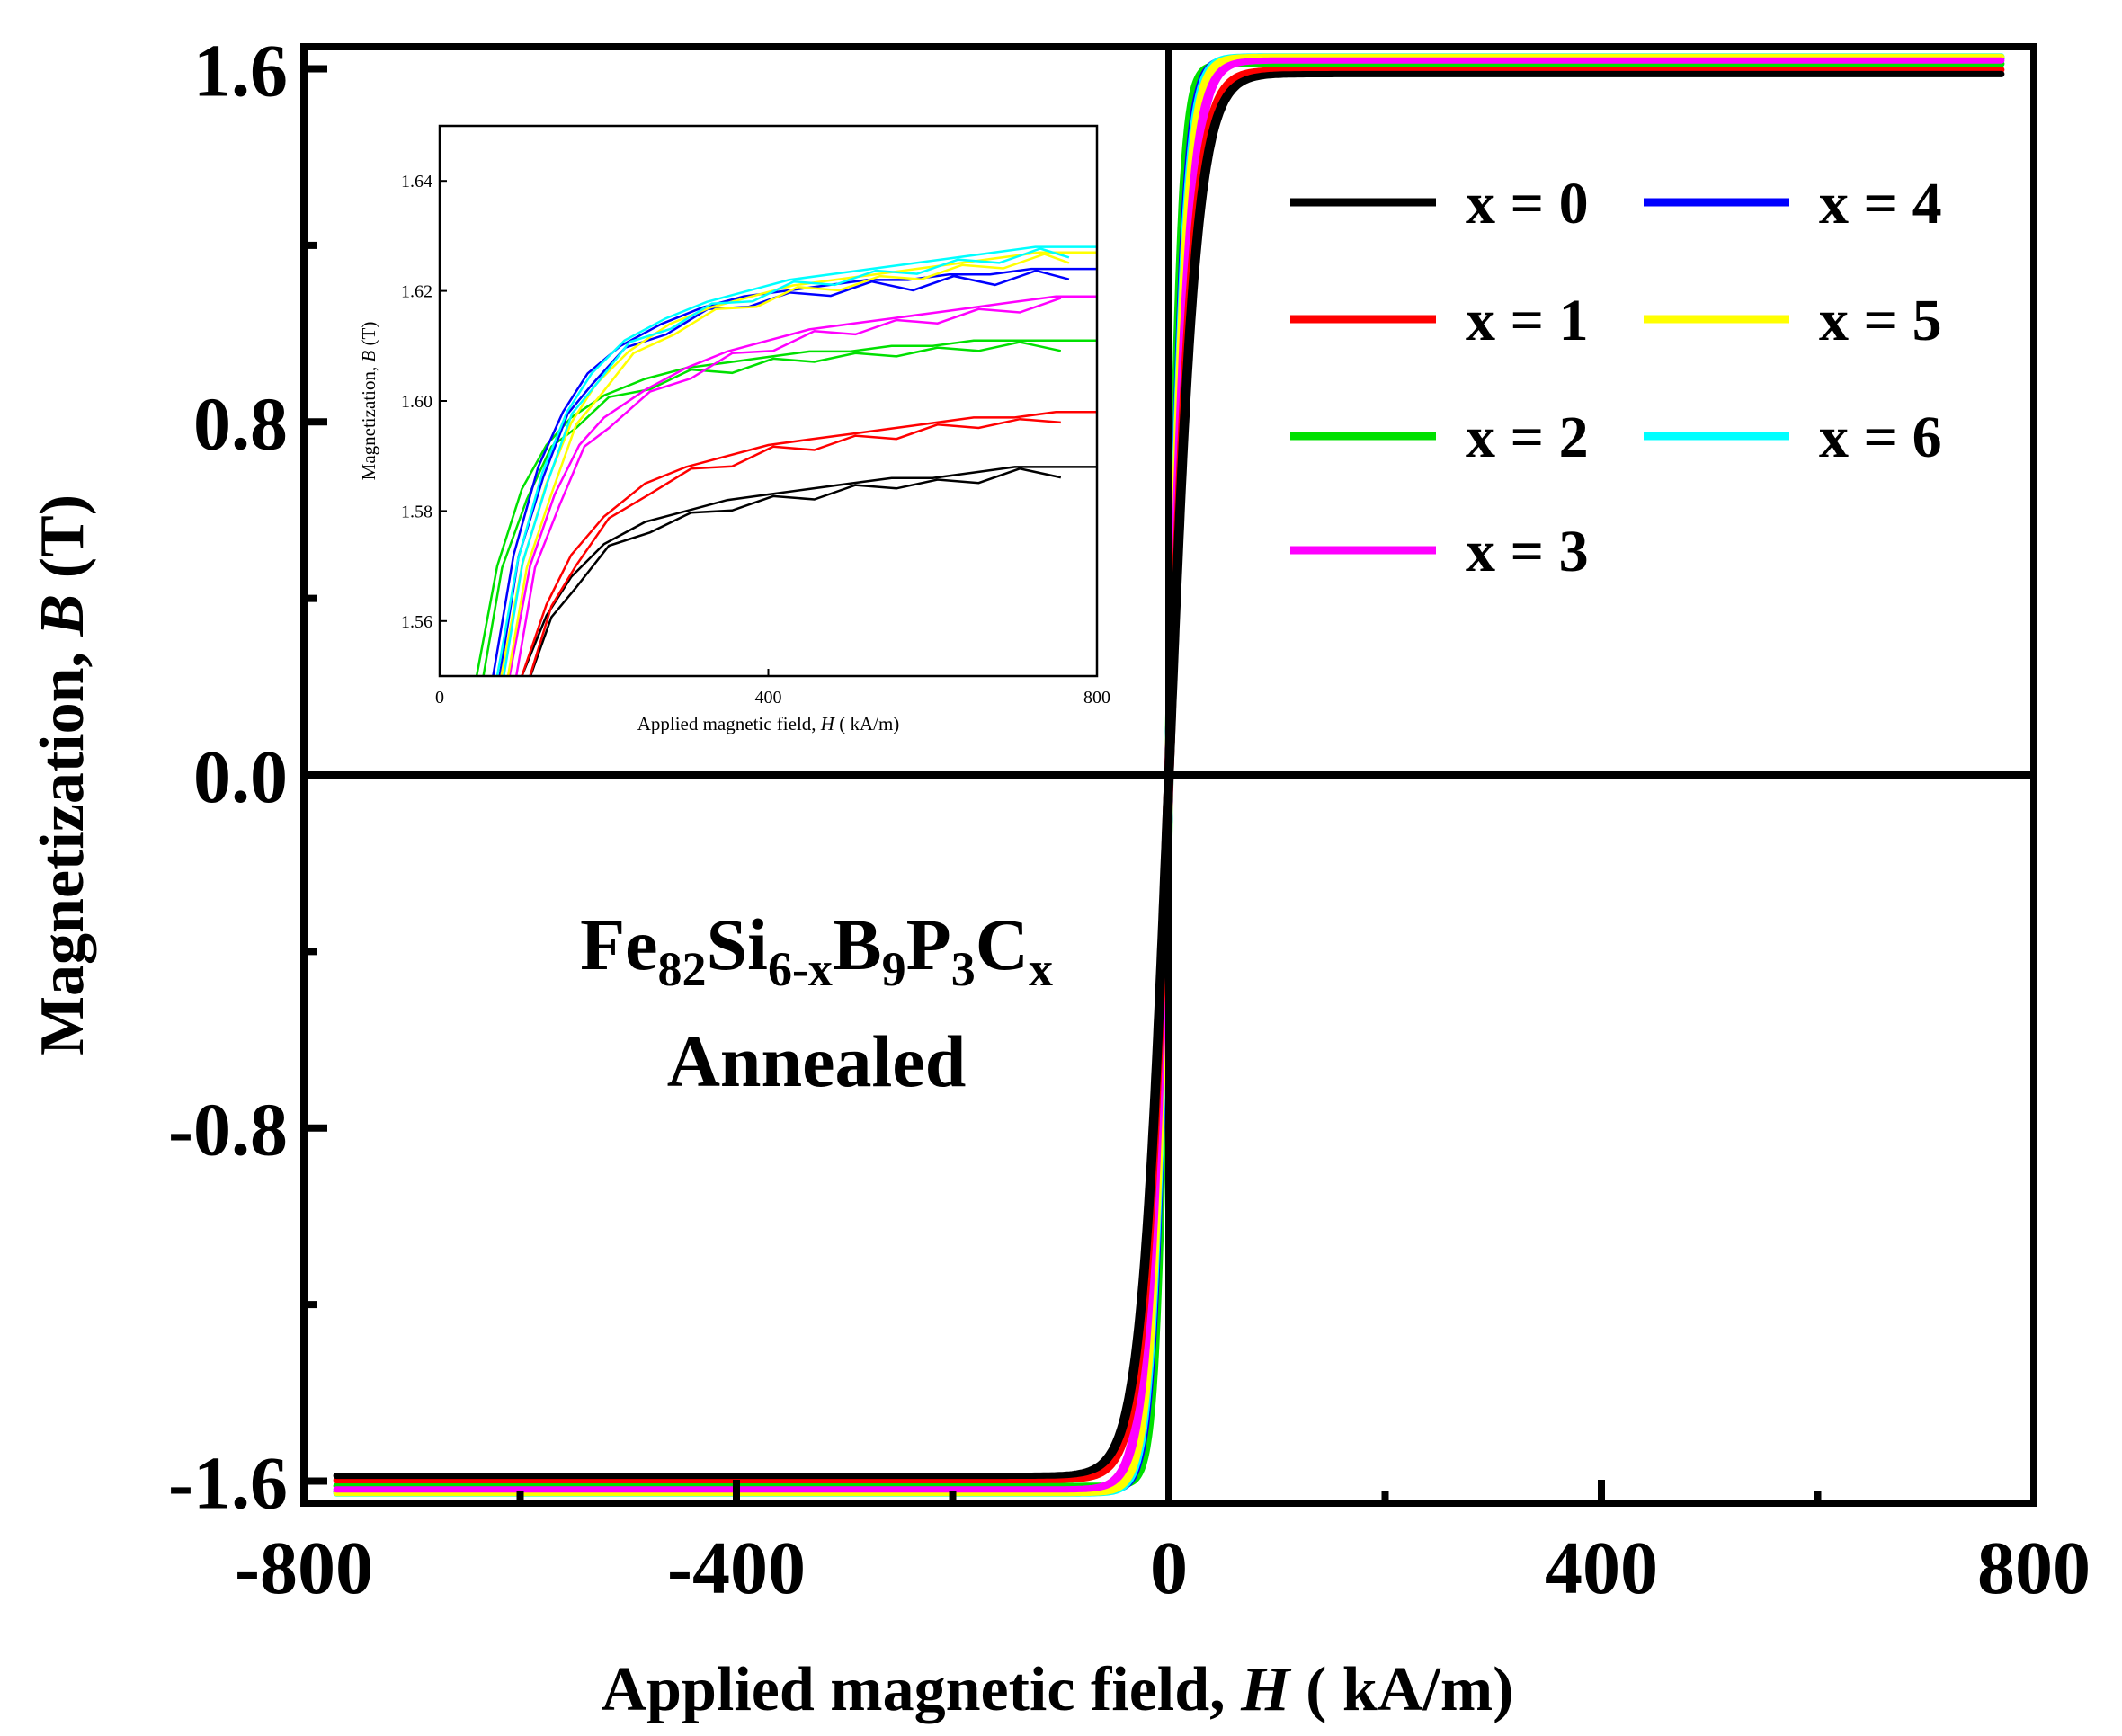 Image resolution: width=2122 pixels, height=1736 pixels. I want to click on x-tick-label: 0, so click(1169, 1568).